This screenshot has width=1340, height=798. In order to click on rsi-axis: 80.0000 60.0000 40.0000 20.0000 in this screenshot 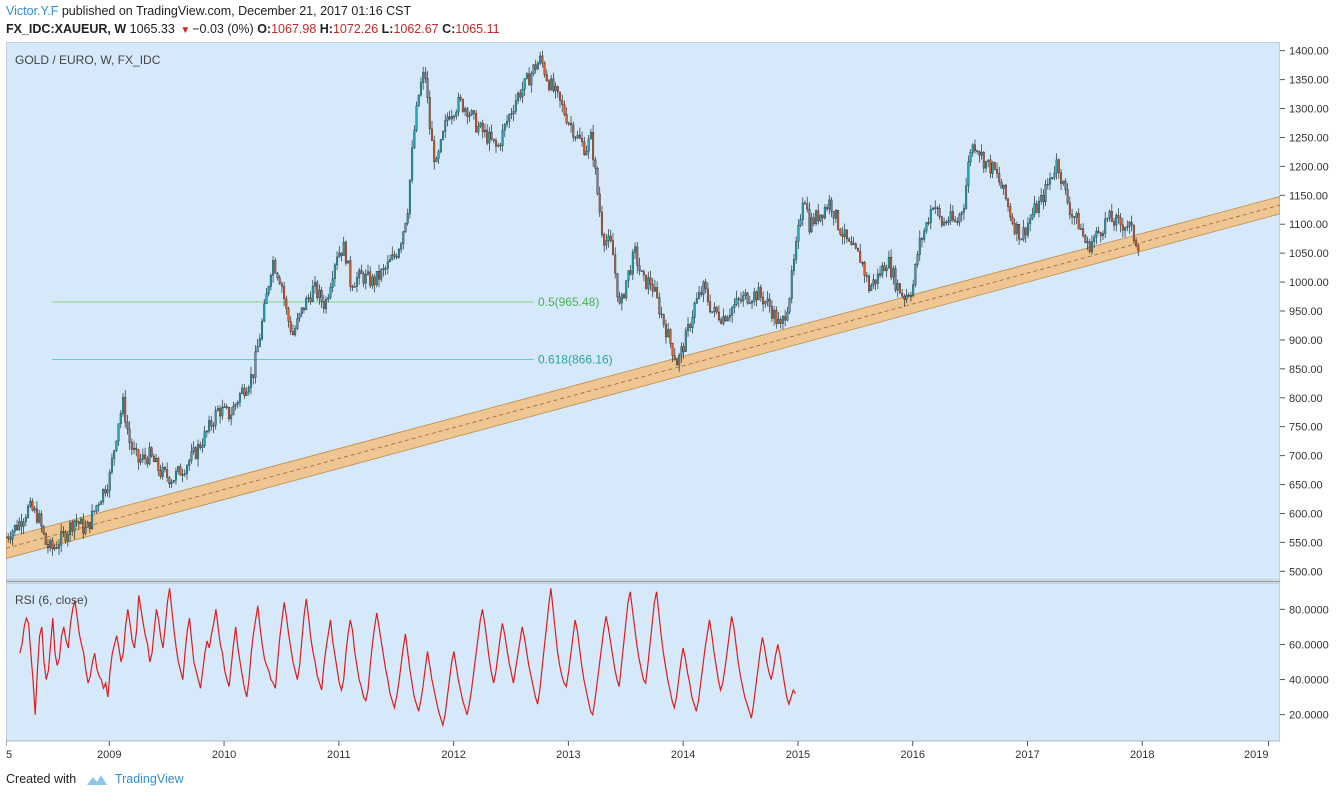, I will do `click(1310, 662)`.